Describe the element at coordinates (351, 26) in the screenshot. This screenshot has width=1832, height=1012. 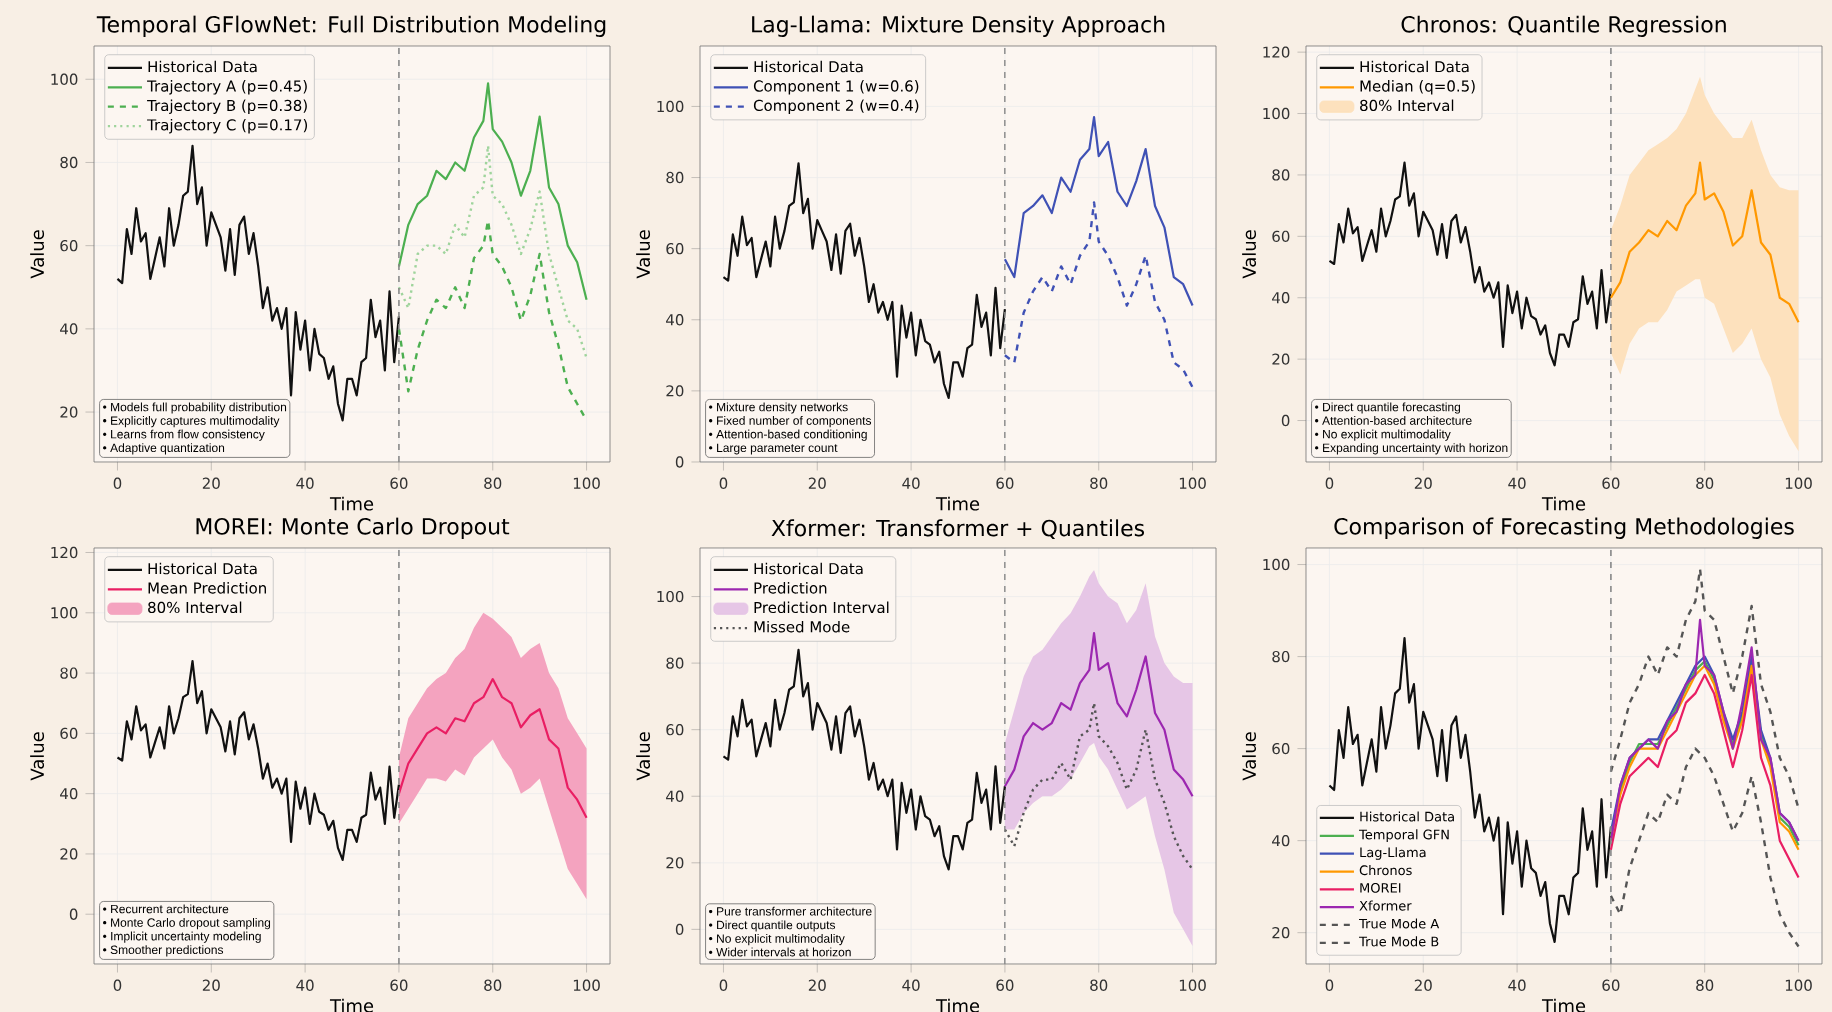
I see `chart-title: Temporal GFlowNet: Full Distribution Modeling` at that location.